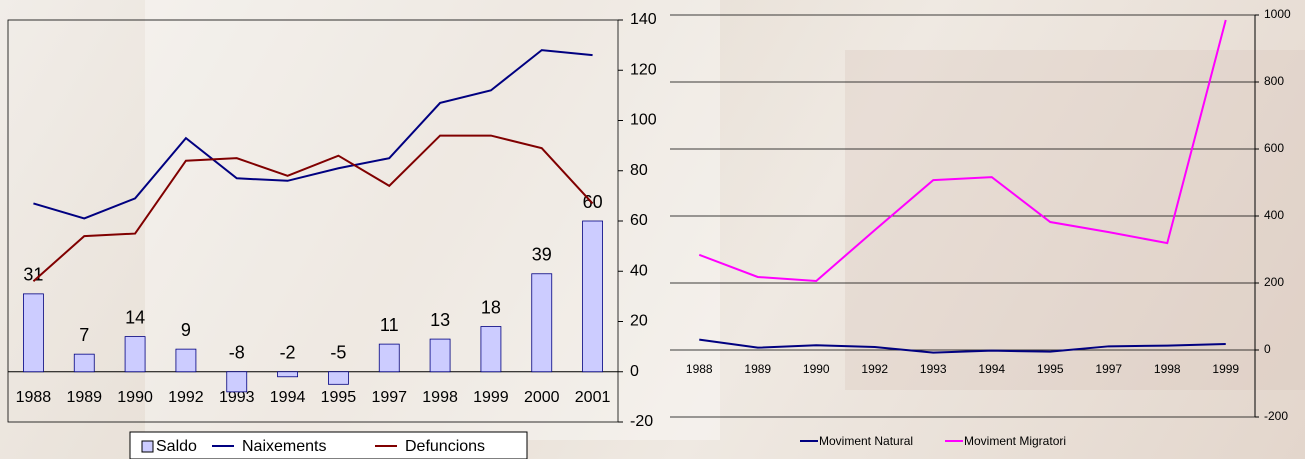 The width and height of the screenshot is (1305, 459). I want to click on data-label: 13, so click(440, 320).